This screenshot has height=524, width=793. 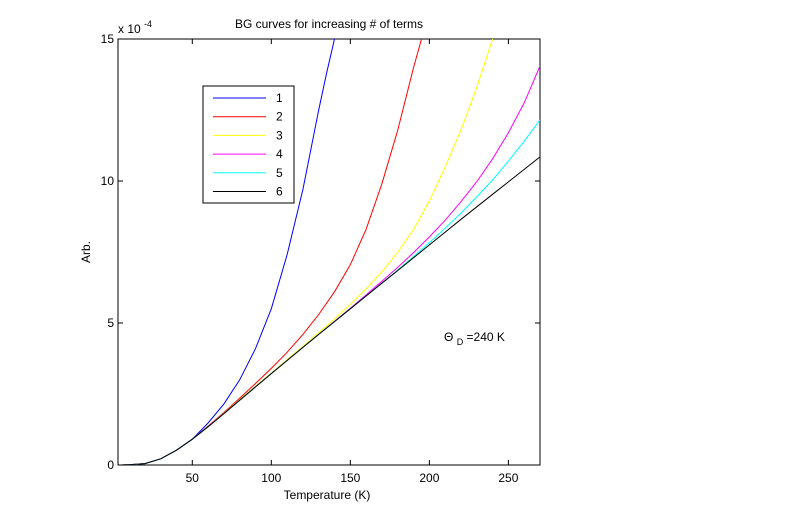 What do you see at coordinates (279, 192) in the screenshot?
I see `legend-label-6: 6` at bounding box center [279, 192].